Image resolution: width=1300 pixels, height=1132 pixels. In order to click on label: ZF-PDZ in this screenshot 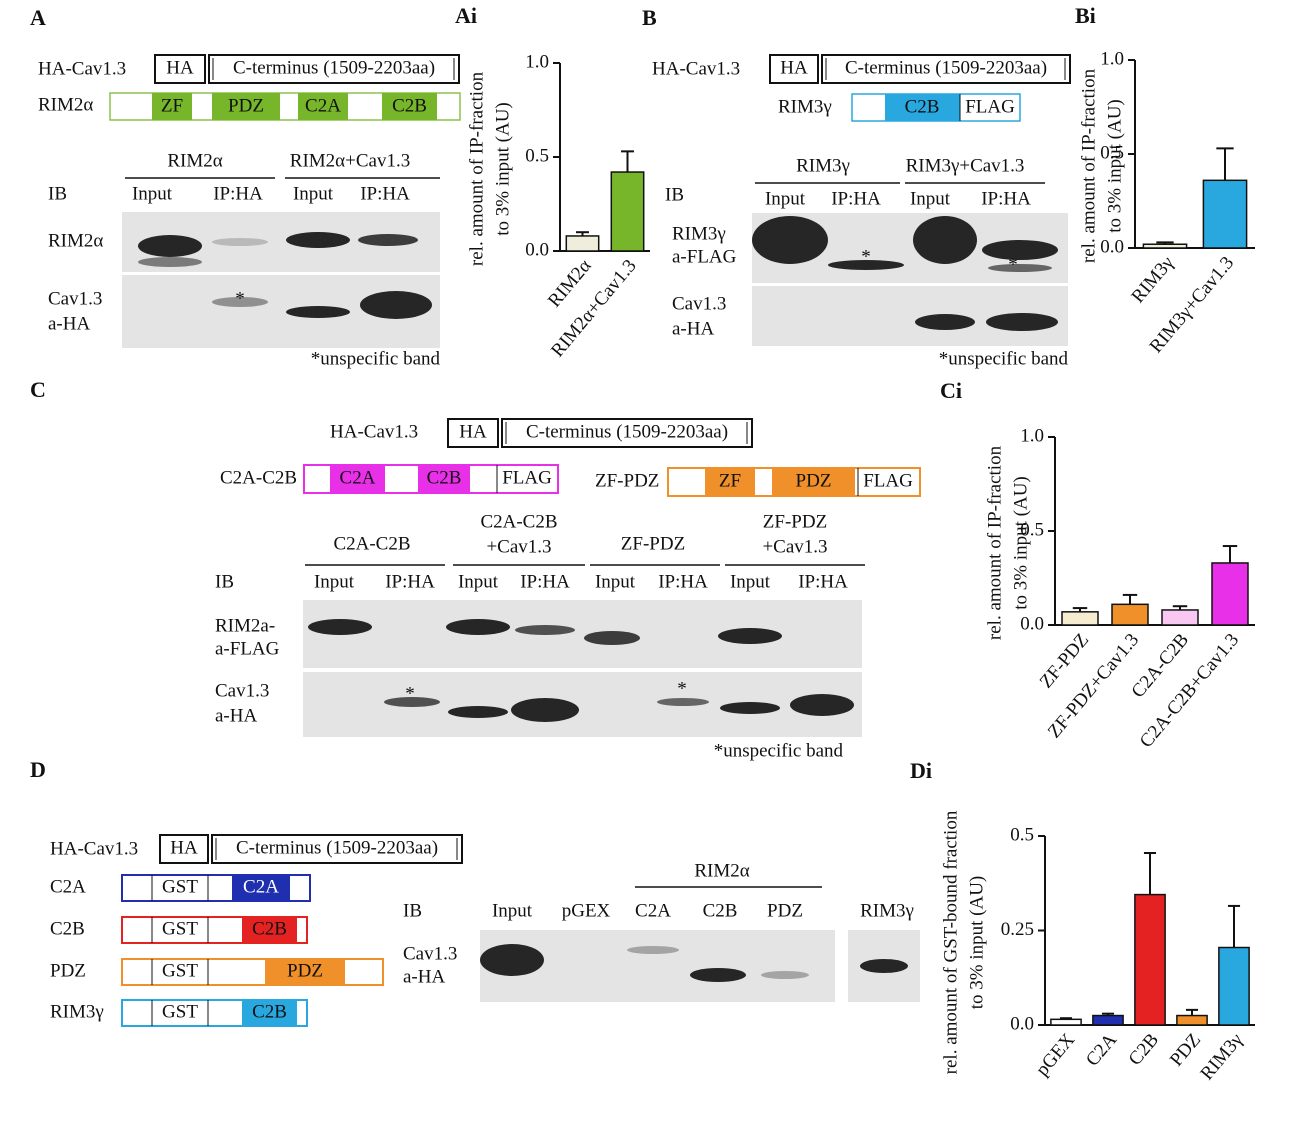, I will do `click(795, 521)`.